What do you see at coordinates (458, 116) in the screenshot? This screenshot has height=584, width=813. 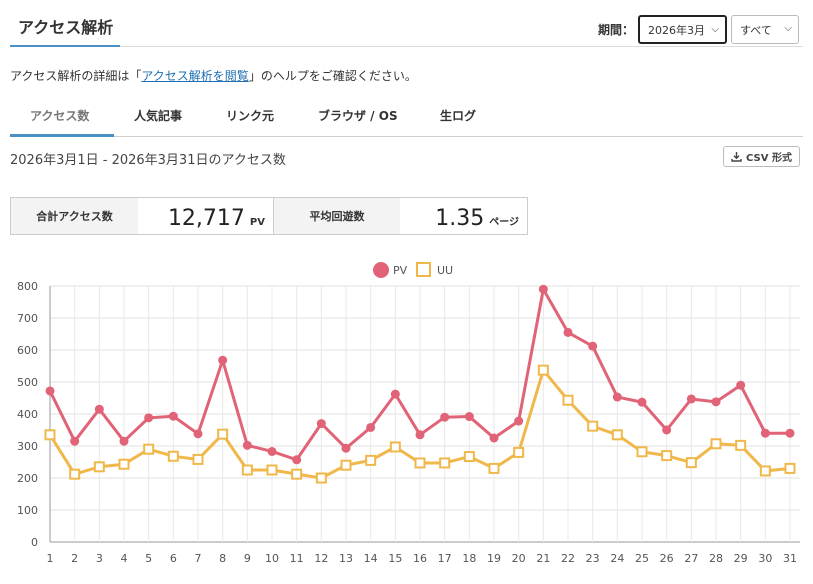 I see `tab-raw-log: 生ログ` at bounding box center [458, 116].